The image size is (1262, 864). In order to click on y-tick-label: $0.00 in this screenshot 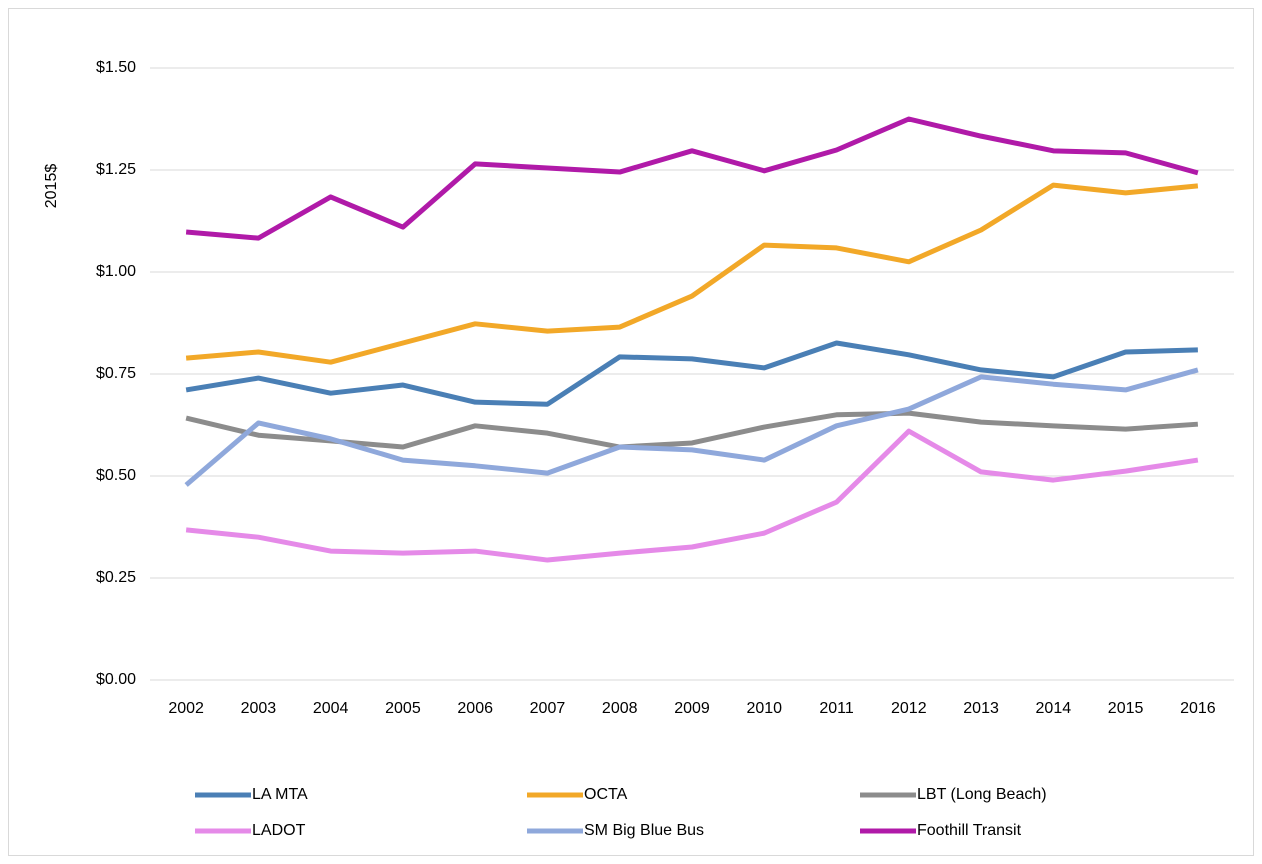, I will do `click(116, 679)`.